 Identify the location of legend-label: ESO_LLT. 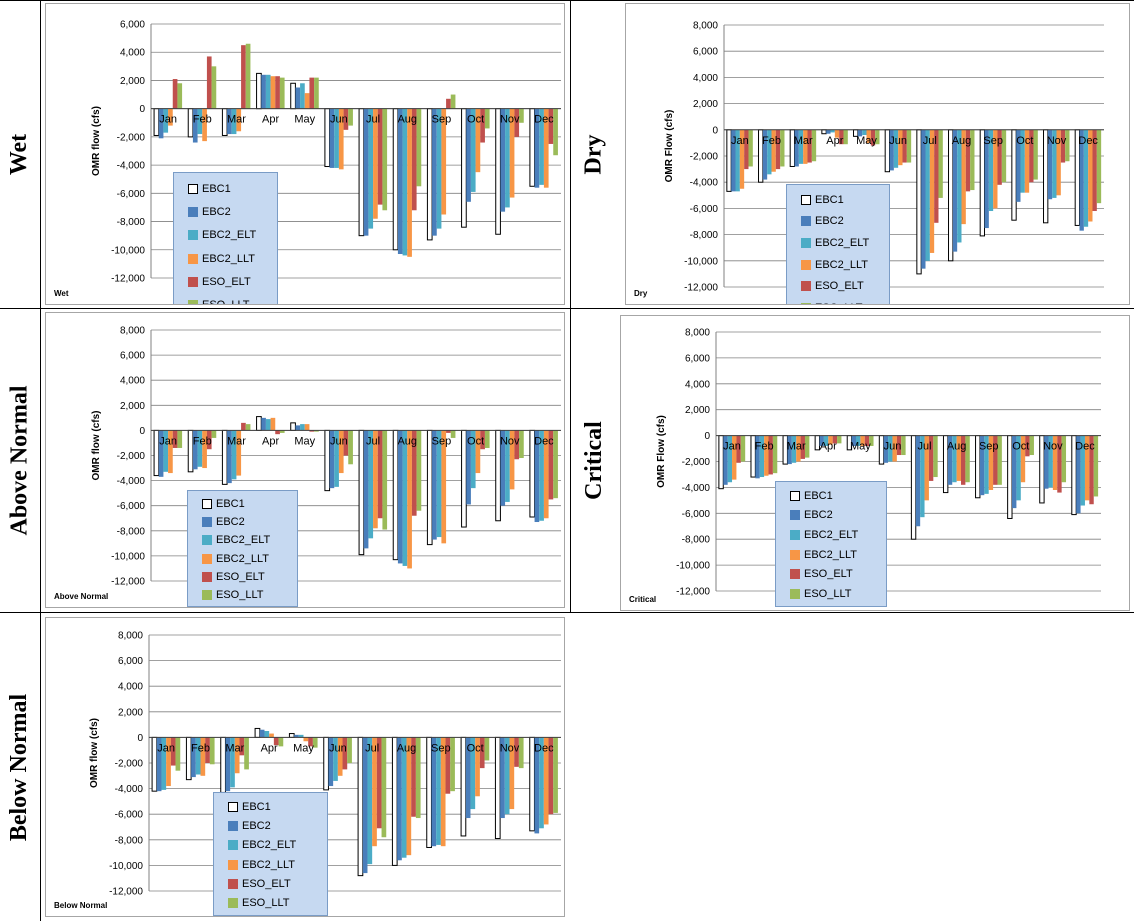
(828, 594).